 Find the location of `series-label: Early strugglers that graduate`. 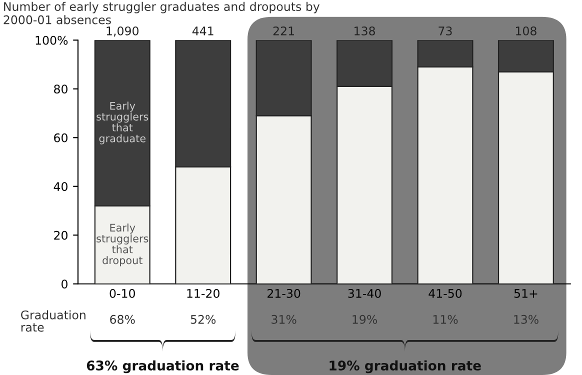

series-label: Early strugglers that graduate is located at coordinates (122, 123).